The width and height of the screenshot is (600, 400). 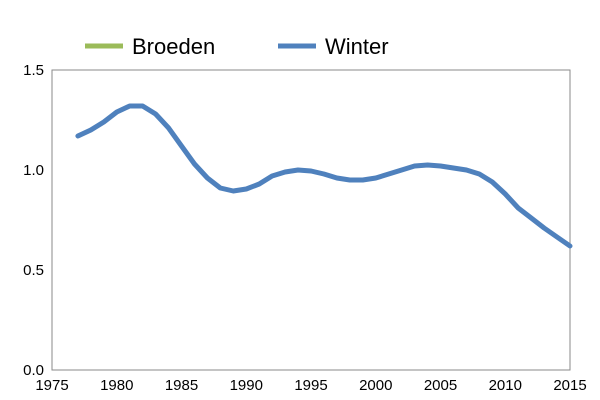 I want to click on y-tick-label: 1.5, so click(x=33, y=70).